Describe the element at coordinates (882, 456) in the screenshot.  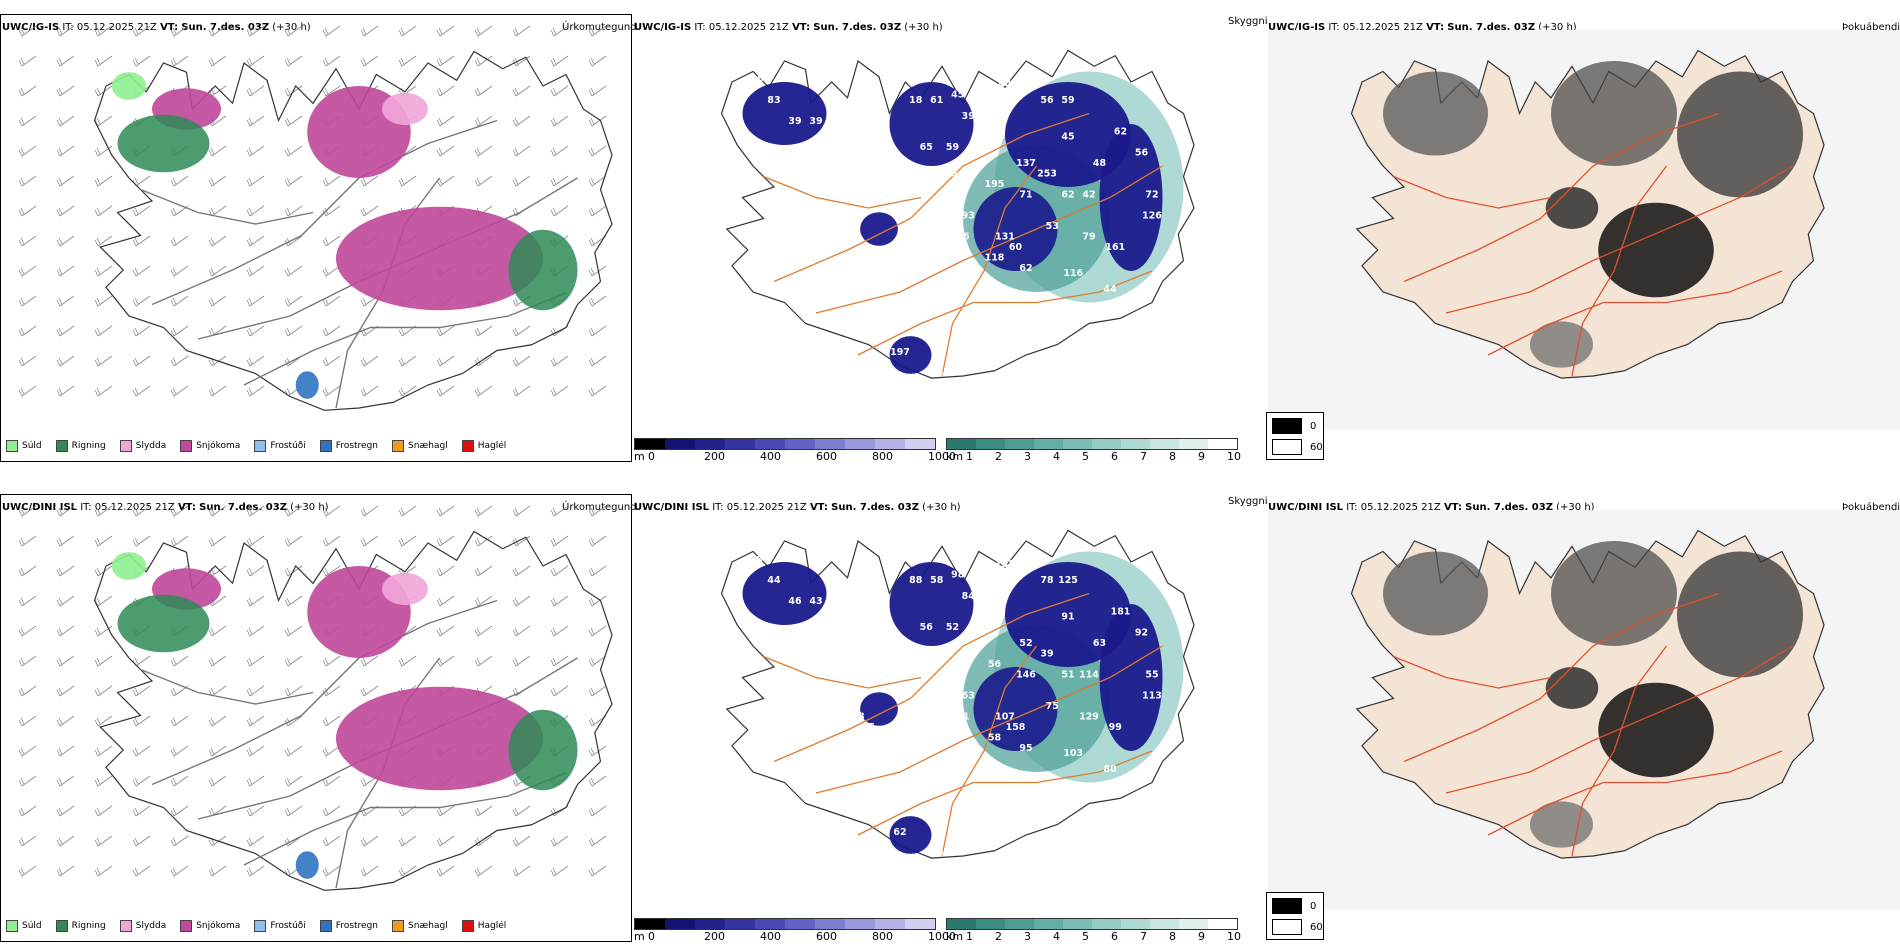
I see `height-scale-tick: 800` at that location.